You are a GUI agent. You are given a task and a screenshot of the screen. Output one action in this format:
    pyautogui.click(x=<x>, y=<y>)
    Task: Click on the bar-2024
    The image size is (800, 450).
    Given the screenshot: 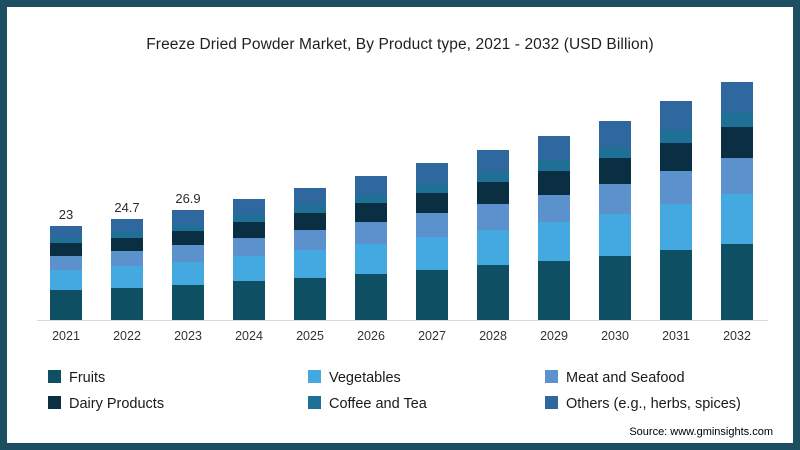 What is the action you would take?
    pyautogui.click(x=249, y=259)
    